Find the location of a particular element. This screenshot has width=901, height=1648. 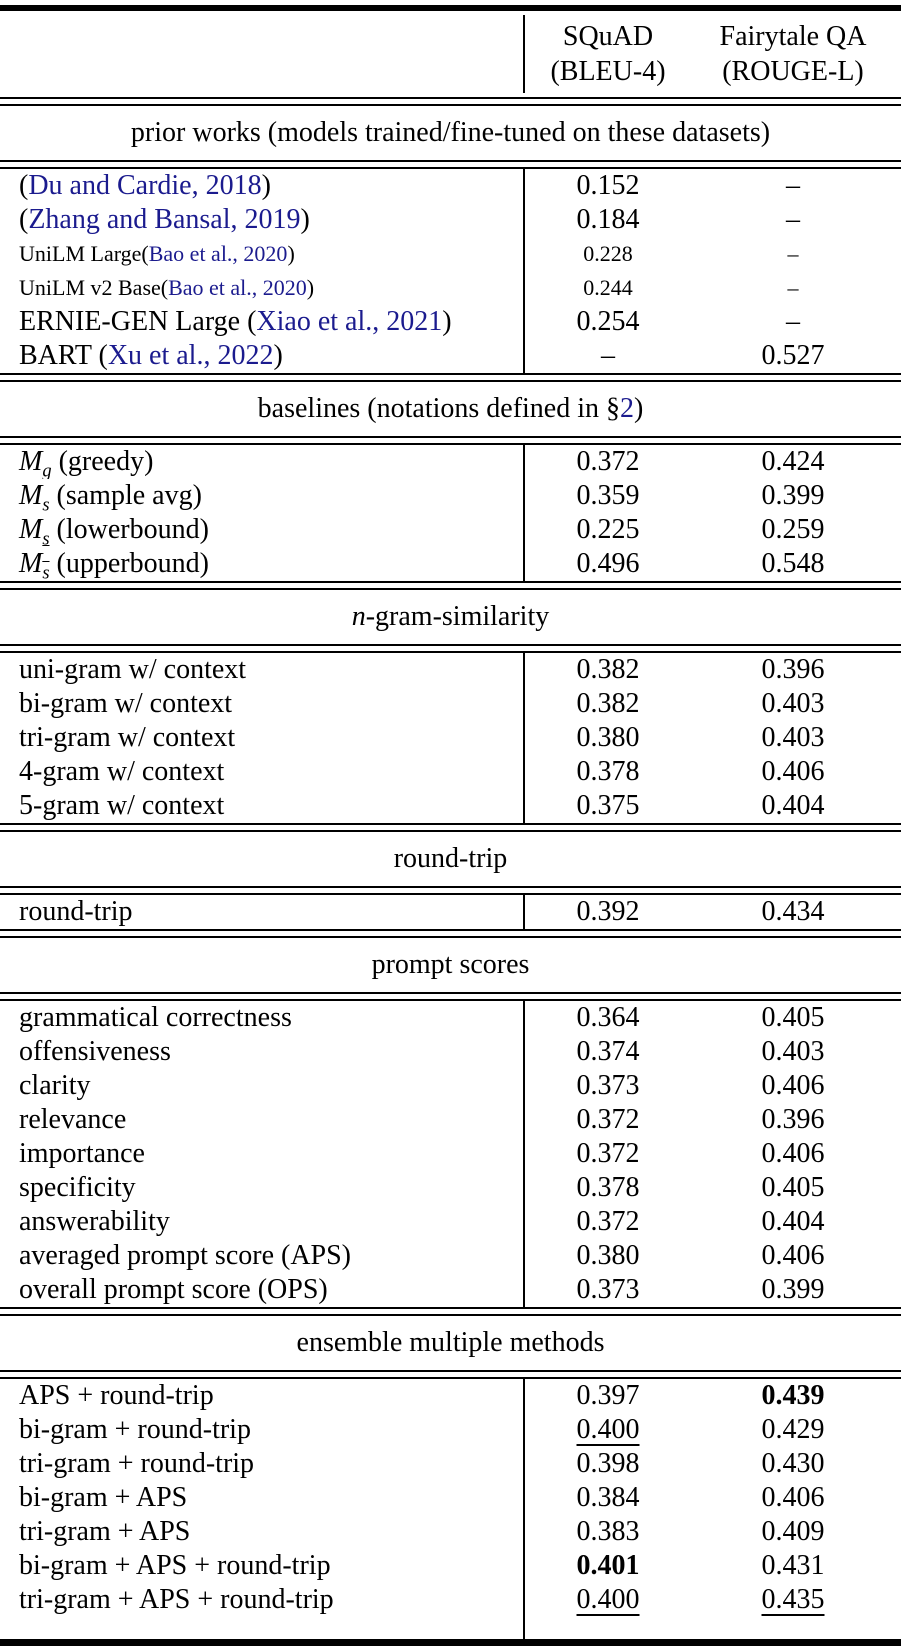

label-text: prompt scores is located at coordinates (450, 964).